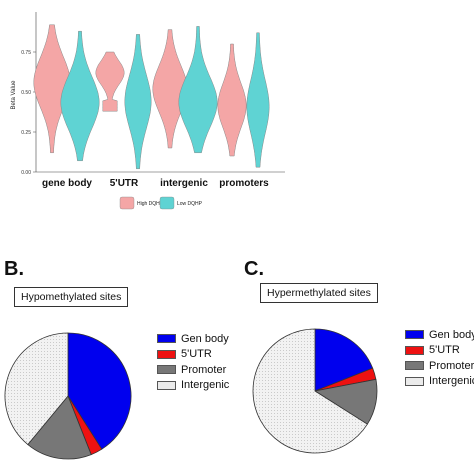  Describe the element at coordinates (26, 93) in the screenshot. I see `y-tick-label: 0.50` at that location.